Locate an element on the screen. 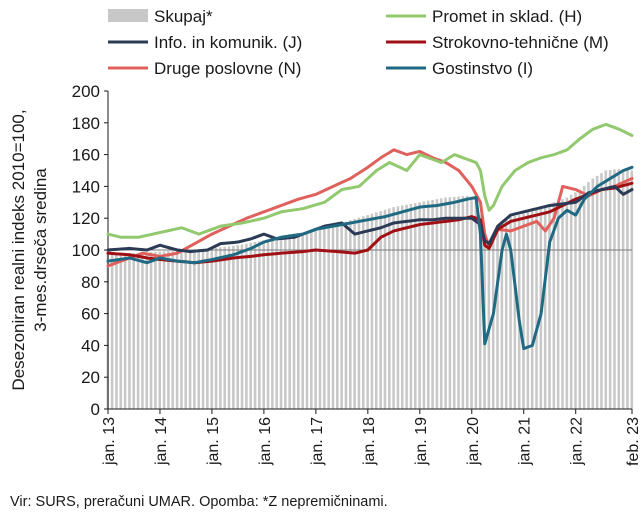 This screenshot has width=644, height=528. y-tick-label: 140 is located at coordinates (86, 186).